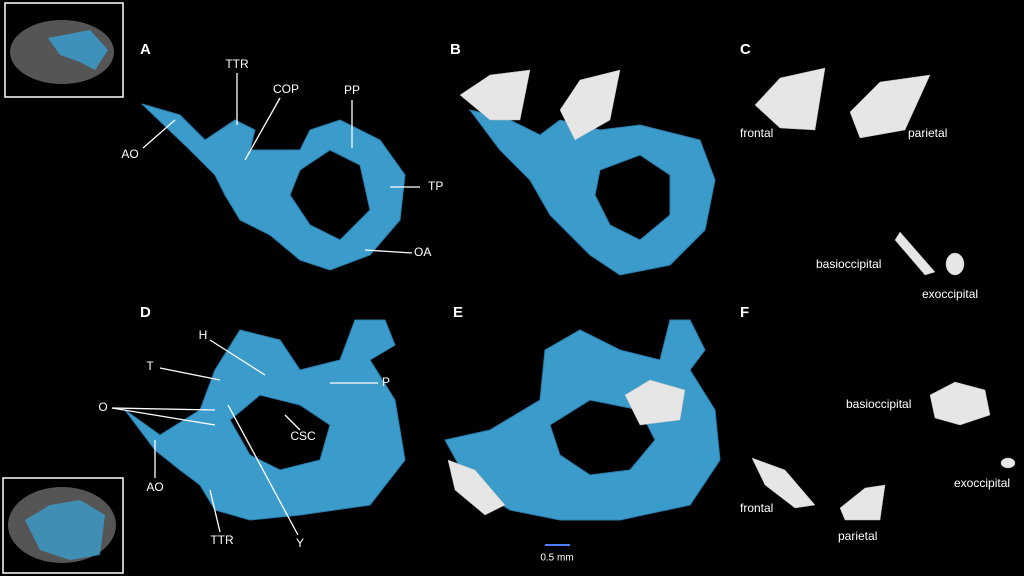 Image resolution: width=1024 pixels, height=576 pixels. I want to click on specimen-e, so click(582, 420).